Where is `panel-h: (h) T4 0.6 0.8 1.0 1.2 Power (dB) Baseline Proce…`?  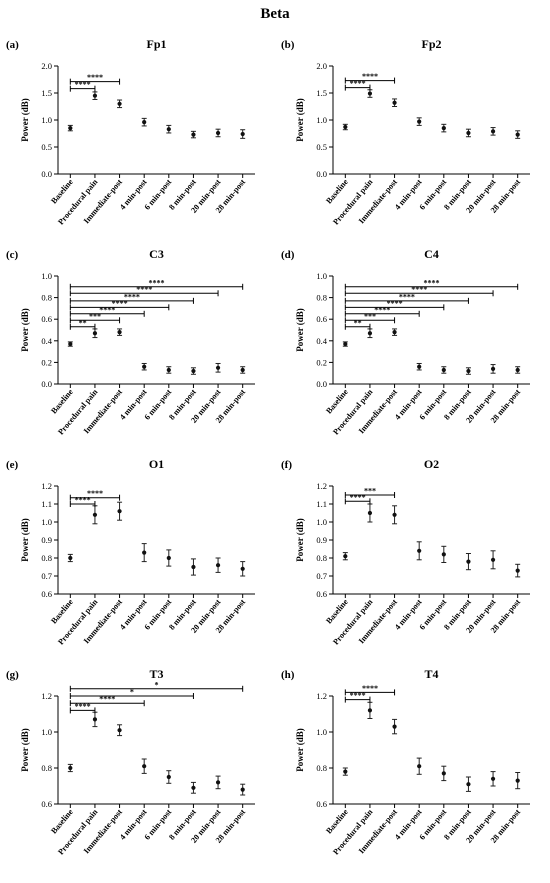 panel-h: (h) T4 0.6 0.8 1.0 1.2 Power (dB) Baseline Proce… is located at coordinates (412, 761).